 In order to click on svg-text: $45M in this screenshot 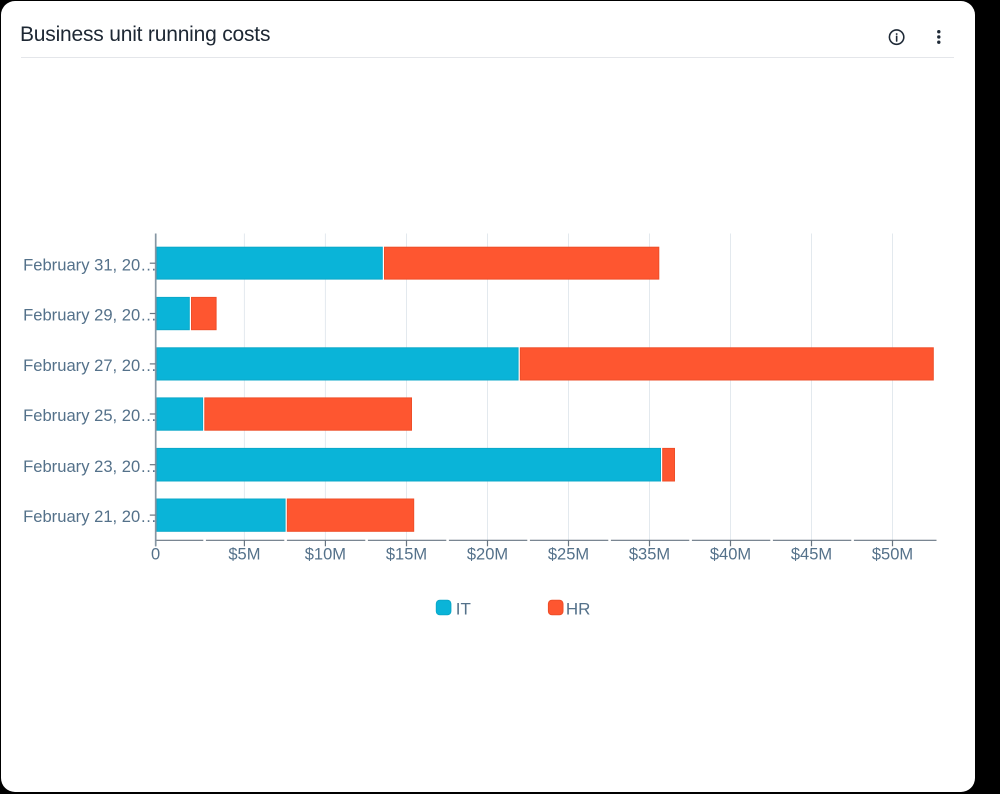, I will do `click(811, 554)`.